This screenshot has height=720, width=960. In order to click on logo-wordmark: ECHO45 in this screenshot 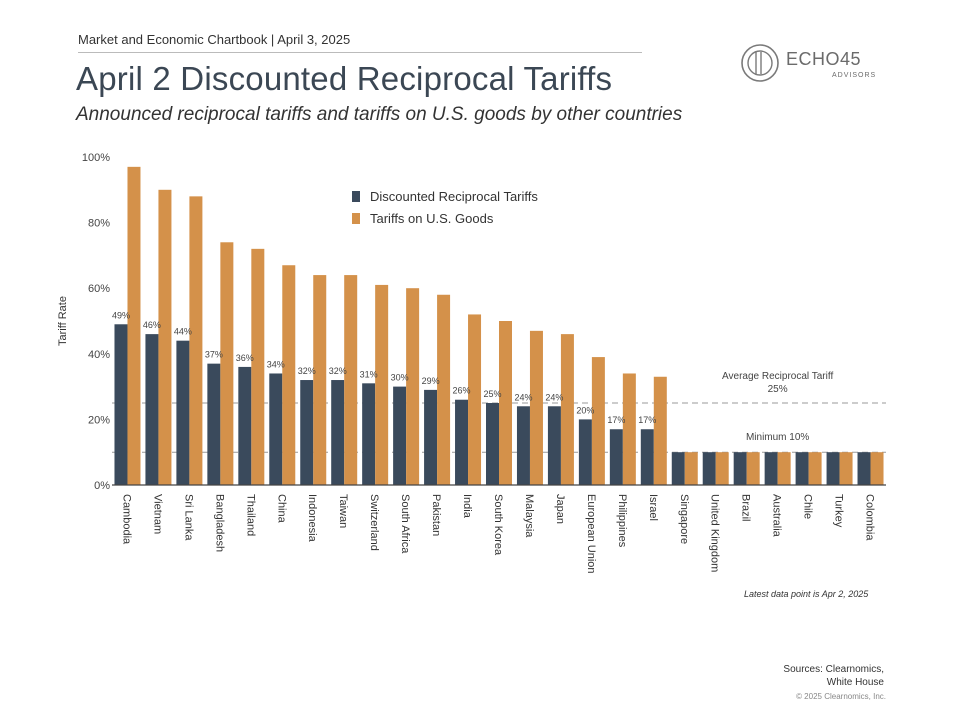, I will do `click(824, 59)`.